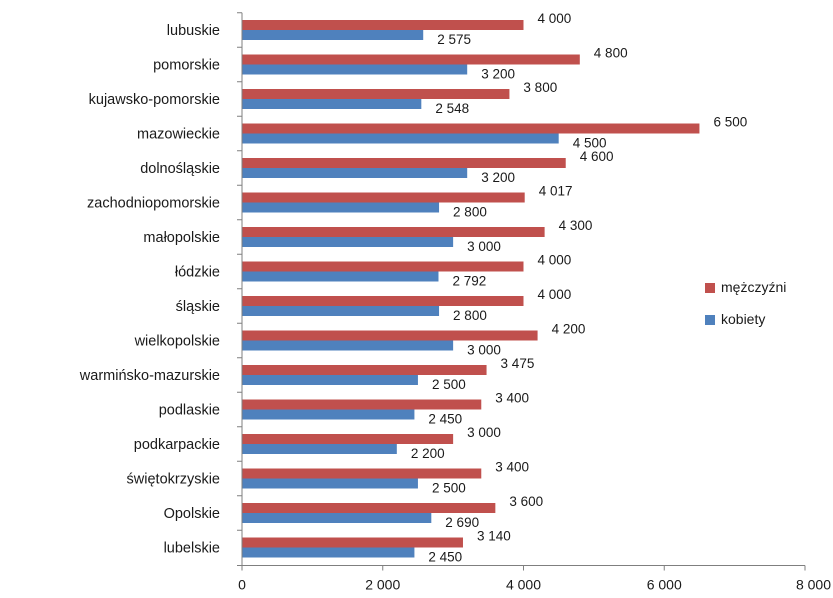 The image size is (833, 598). What do you see at coordinates (319, 449) in the screenshot?
I see `bar-kobiety-podkarpackie` at bounding box center [319, 449].